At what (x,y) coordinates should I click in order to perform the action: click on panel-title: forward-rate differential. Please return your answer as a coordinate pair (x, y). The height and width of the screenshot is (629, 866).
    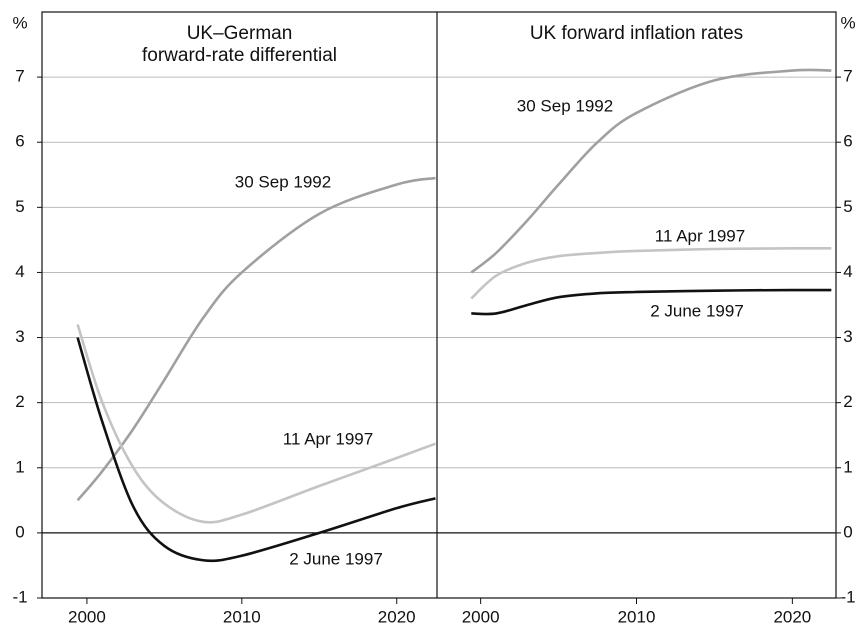
    Looking at the image, I should click on (239, 55).